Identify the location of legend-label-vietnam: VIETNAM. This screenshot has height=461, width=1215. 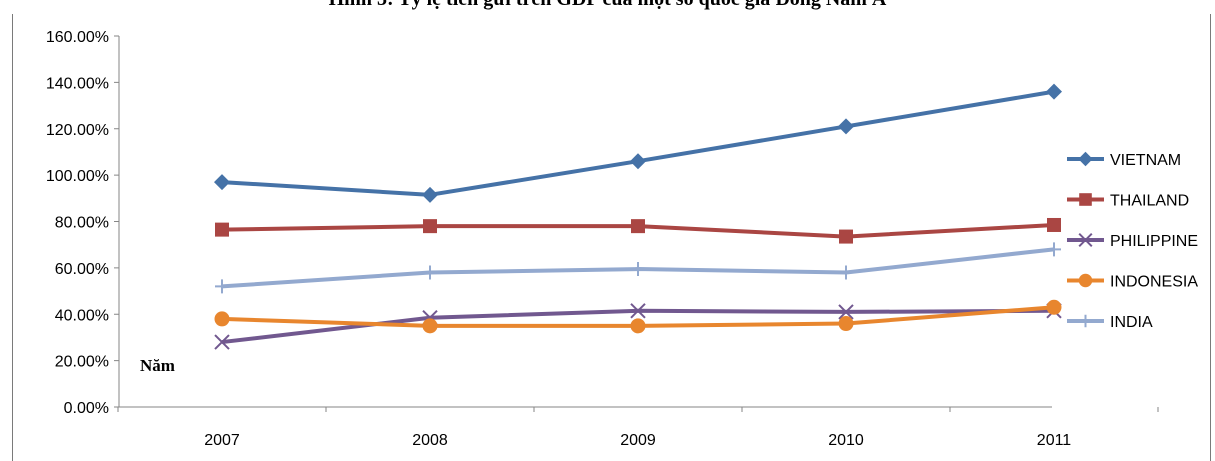
(1145, 160).